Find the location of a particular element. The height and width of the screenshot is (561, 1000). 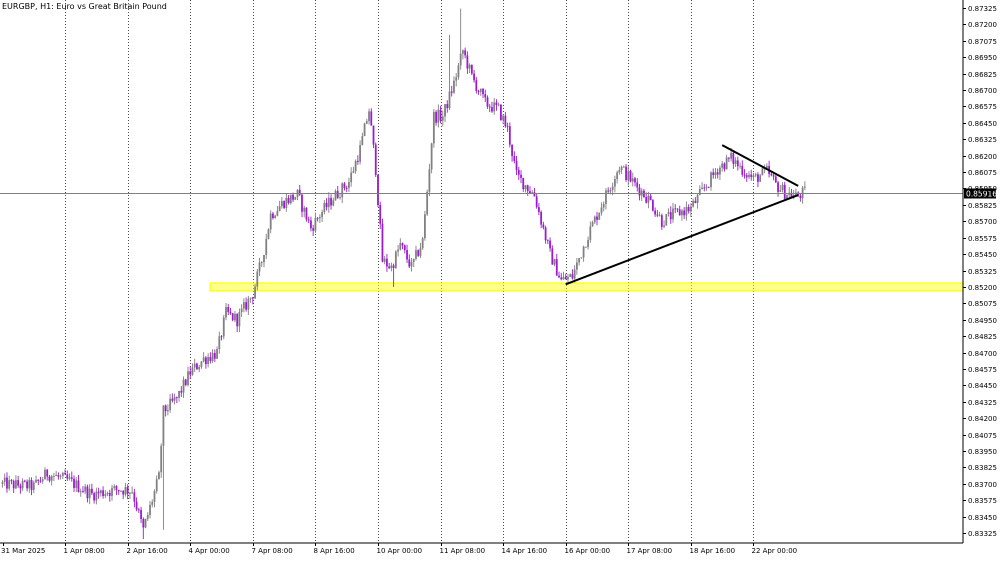

price-tick-label: 0.85325 is located at coordinates (982, 272).